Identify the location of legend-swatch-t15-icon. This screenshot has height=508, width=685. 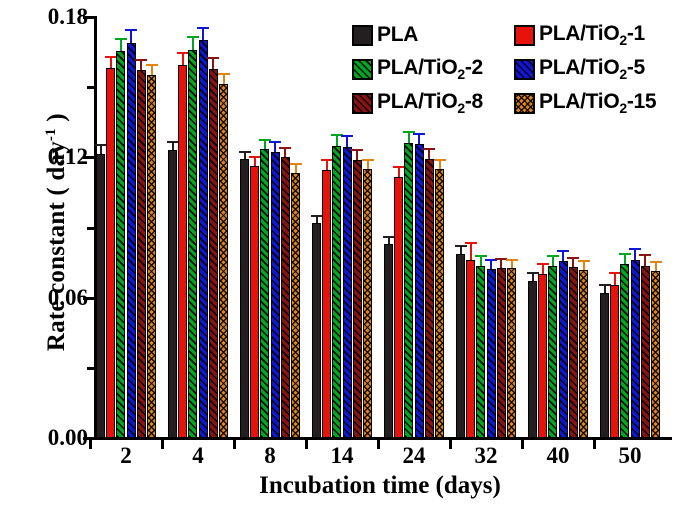
(524, 103).